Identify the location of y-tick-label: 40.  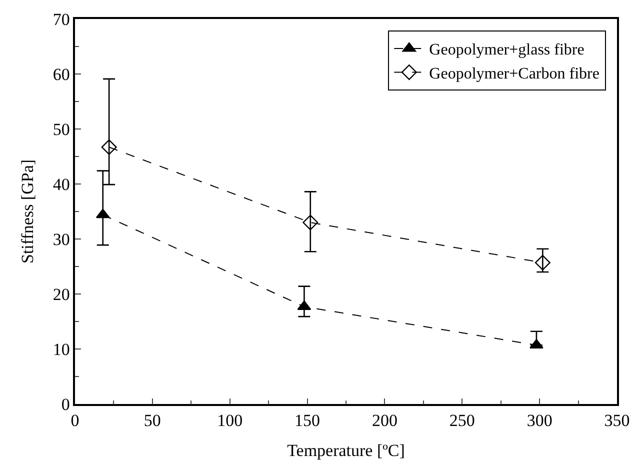
(61, 184).